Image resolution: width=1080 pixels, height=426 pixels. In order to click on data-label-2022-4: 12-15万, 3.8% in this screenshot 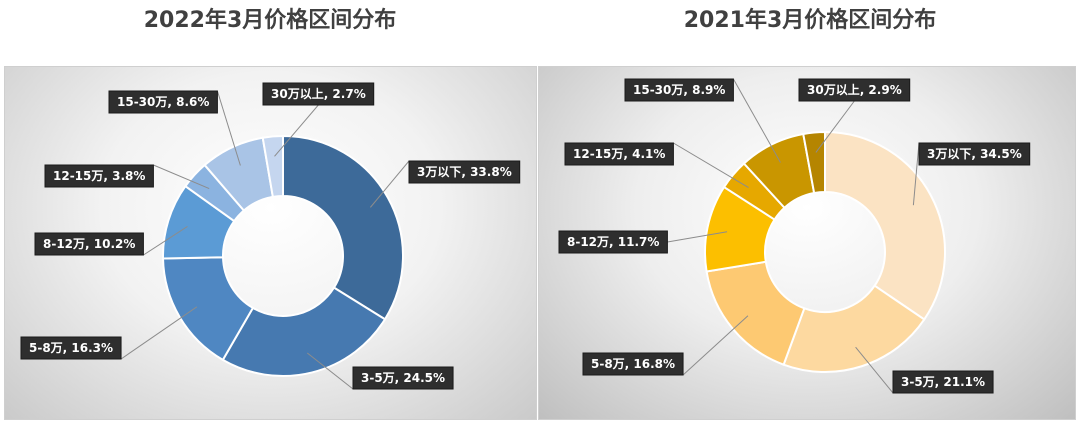, I will do `click(99, 176)`.